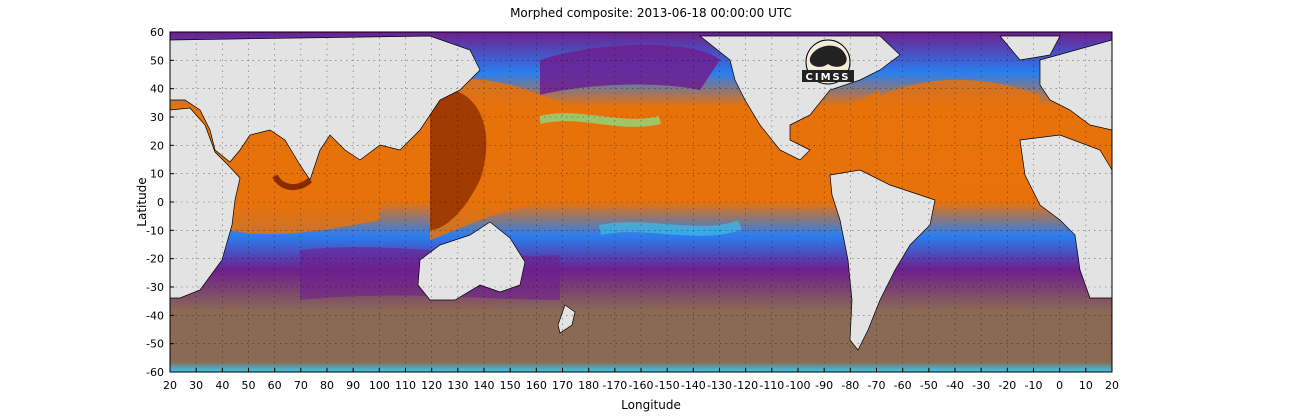 This screenshot has height=419, width=1302. Describe the element at coordinates (301, 385) in the screenshot. I see `x-tick-label: 70` at that location.